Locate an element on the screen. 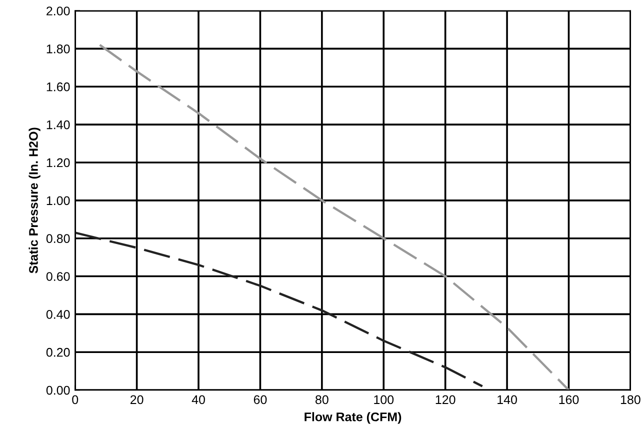  y-tick-label: 0.80 is located at coordinates (58, 238).